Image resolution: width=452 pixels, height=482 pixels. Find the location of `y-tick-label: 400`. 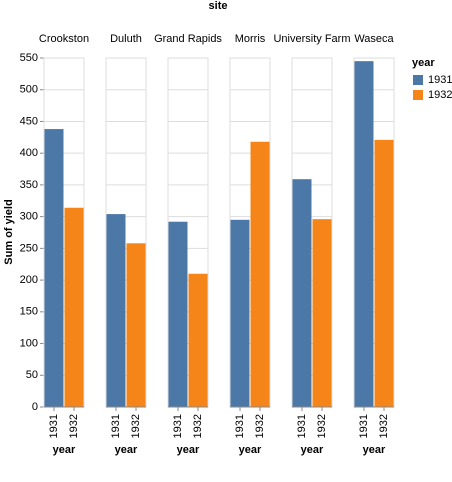

y-tick-label: 400 is located at coordinates (29, 153).